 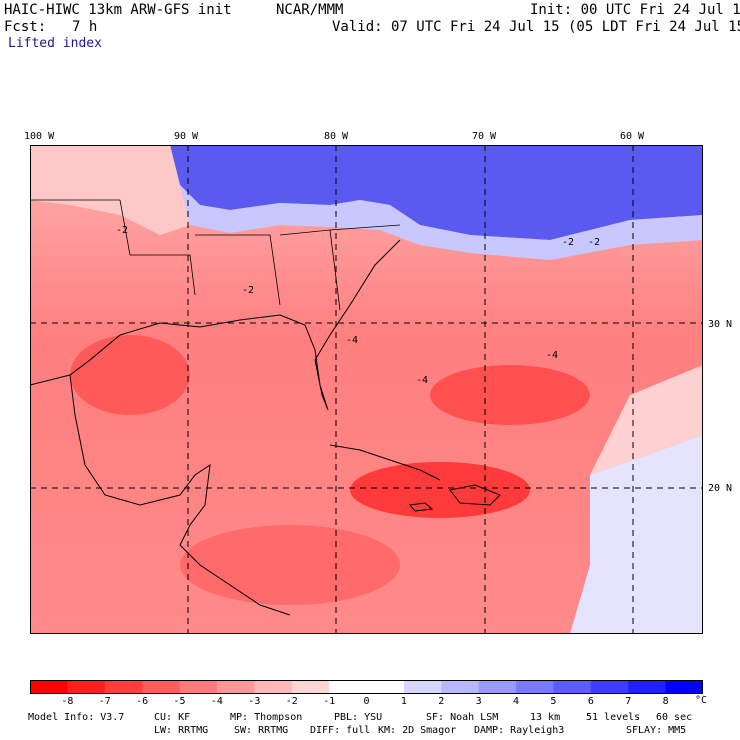 I want to click on colorbar, so click(x=366, y=687).